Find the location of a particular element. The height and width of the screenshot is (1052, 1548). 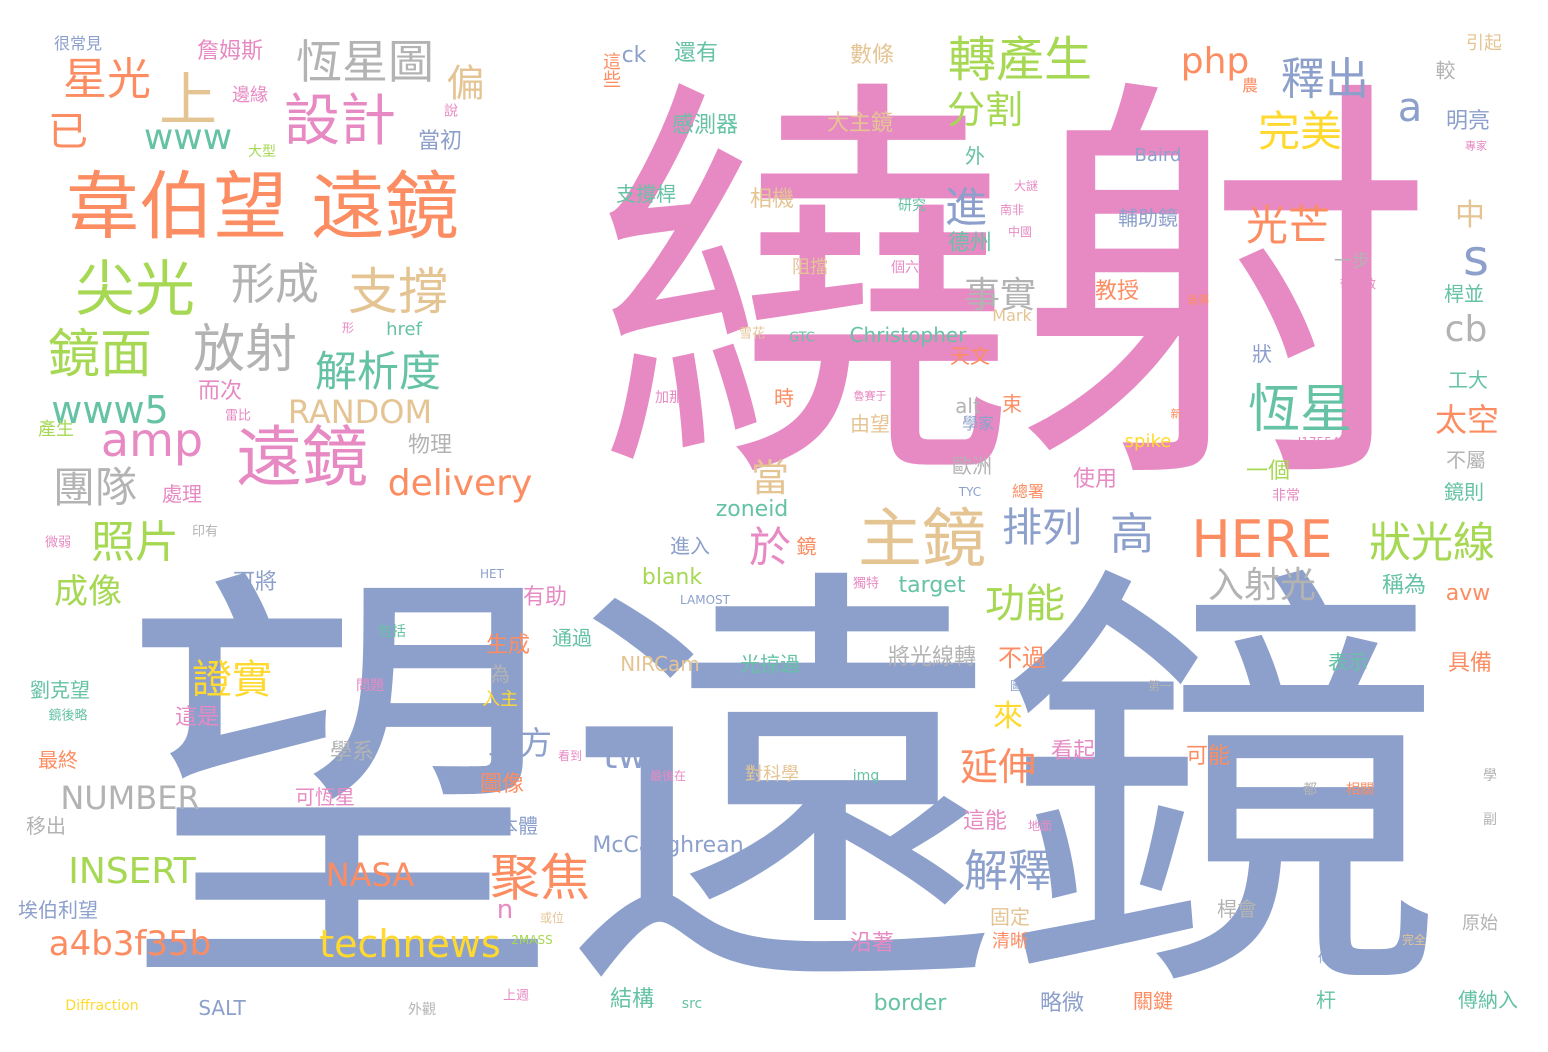

word-成像: 成像 is located at coordinates (88, 592).